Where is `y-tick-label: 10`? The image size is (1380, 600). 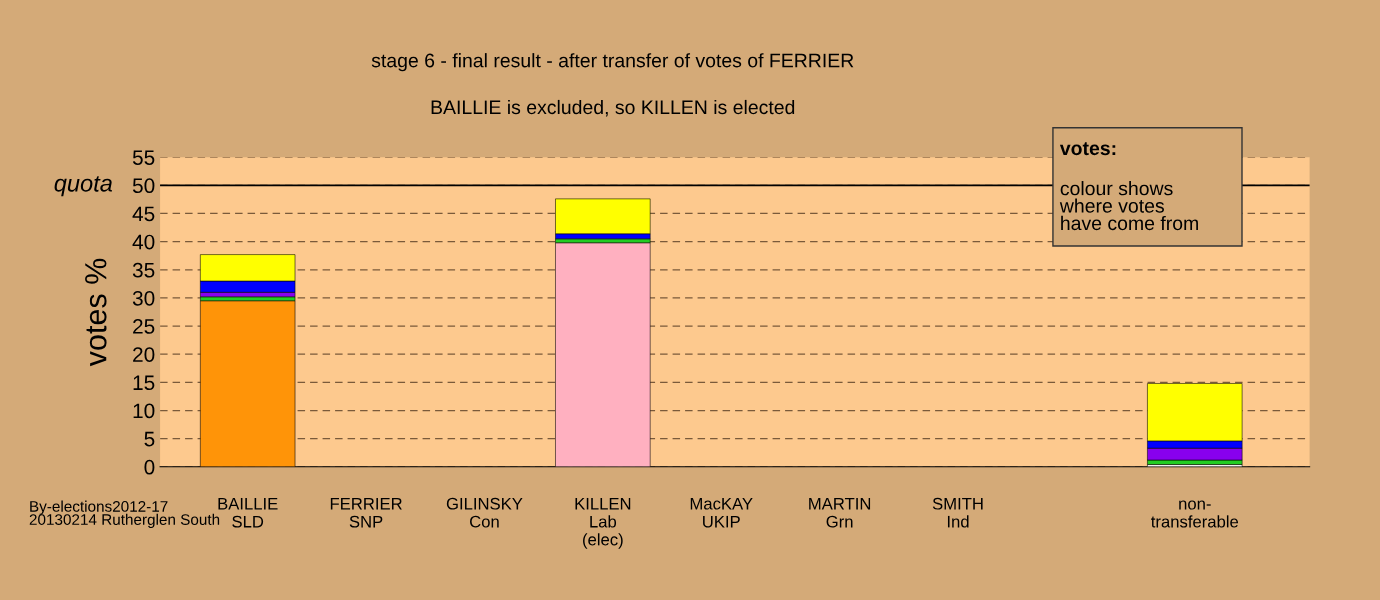 y-tick-label: 10 is located at coordinates (144, 411).